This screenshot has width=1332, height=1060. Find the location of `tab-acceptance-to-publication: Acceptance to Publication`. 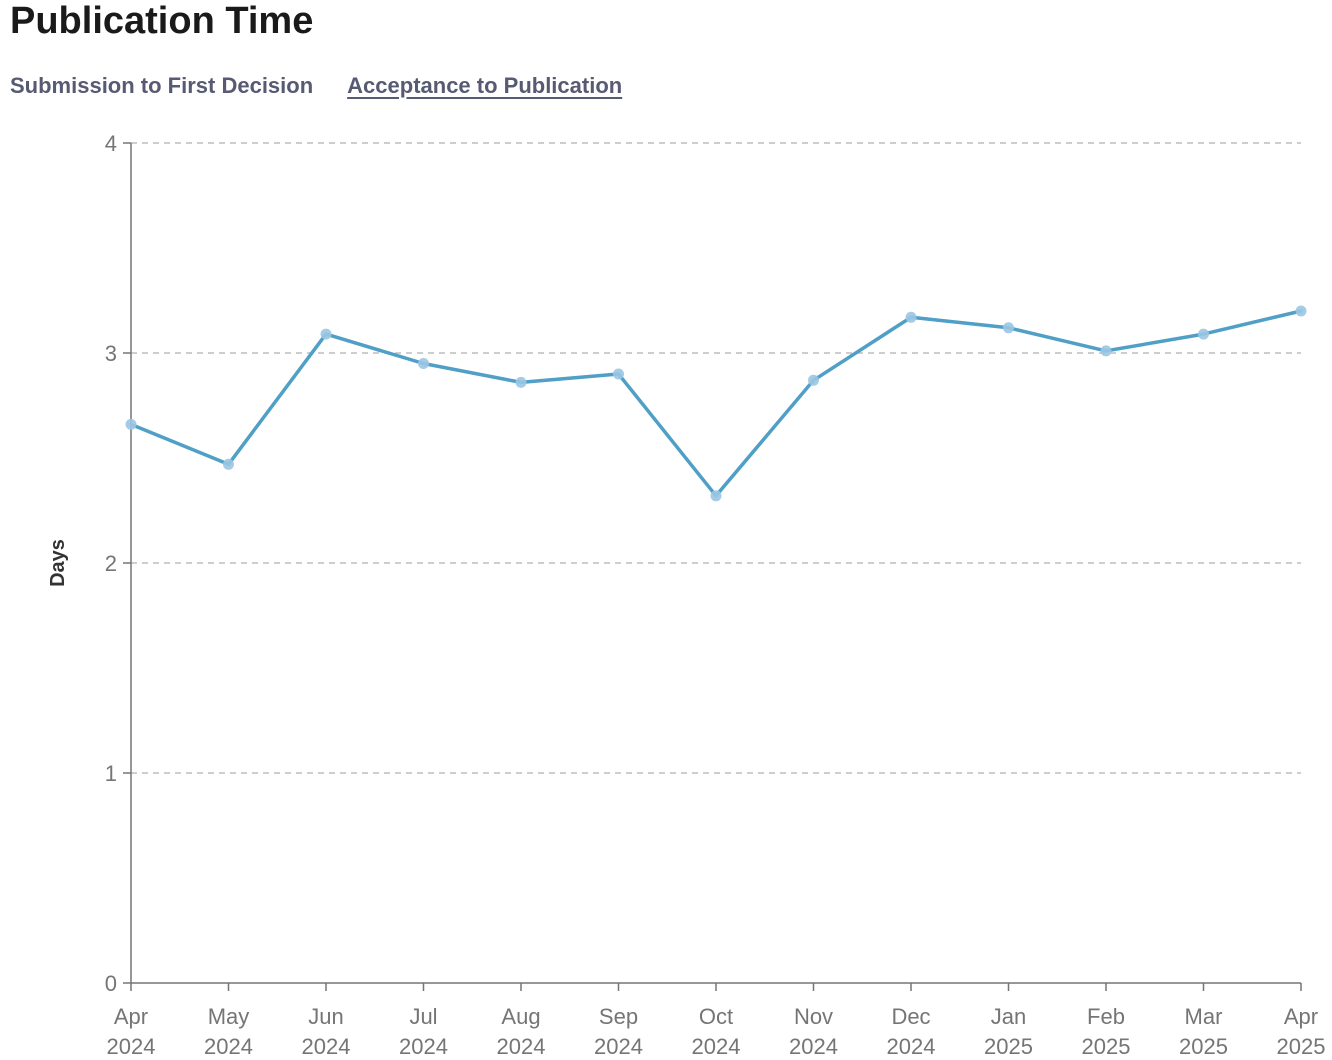

tab-acceptance-to-publication: Acceptance to Publication is located at coordinates (485, 85).